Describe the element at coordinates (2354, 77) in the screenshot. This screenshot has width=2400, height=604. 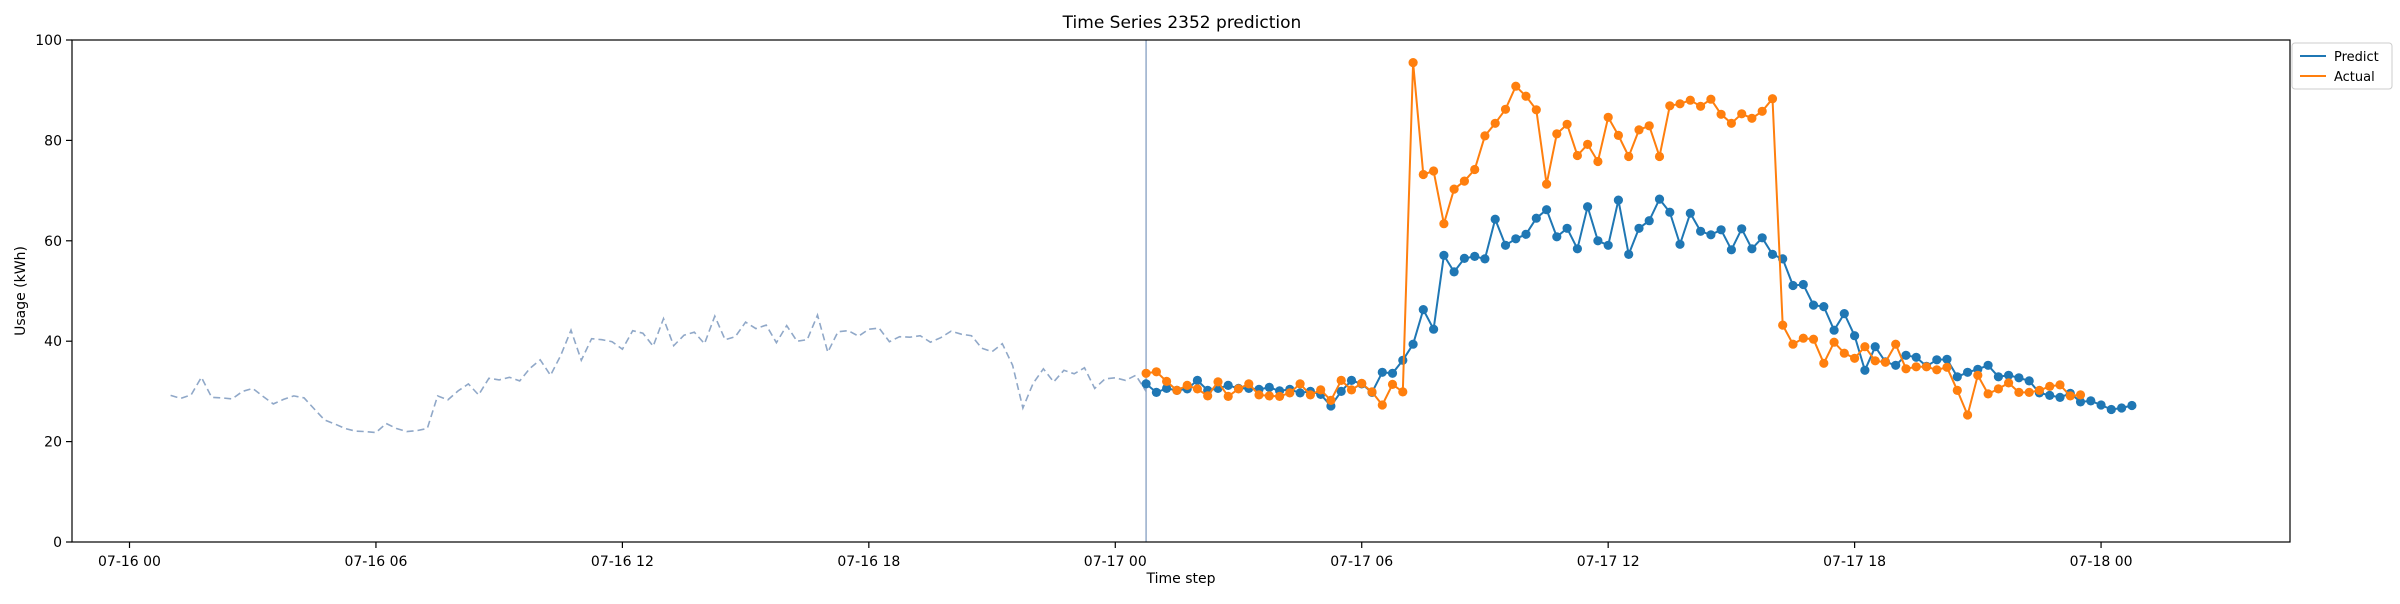
I see `legend-entry-actual-label: Actual` at that location.